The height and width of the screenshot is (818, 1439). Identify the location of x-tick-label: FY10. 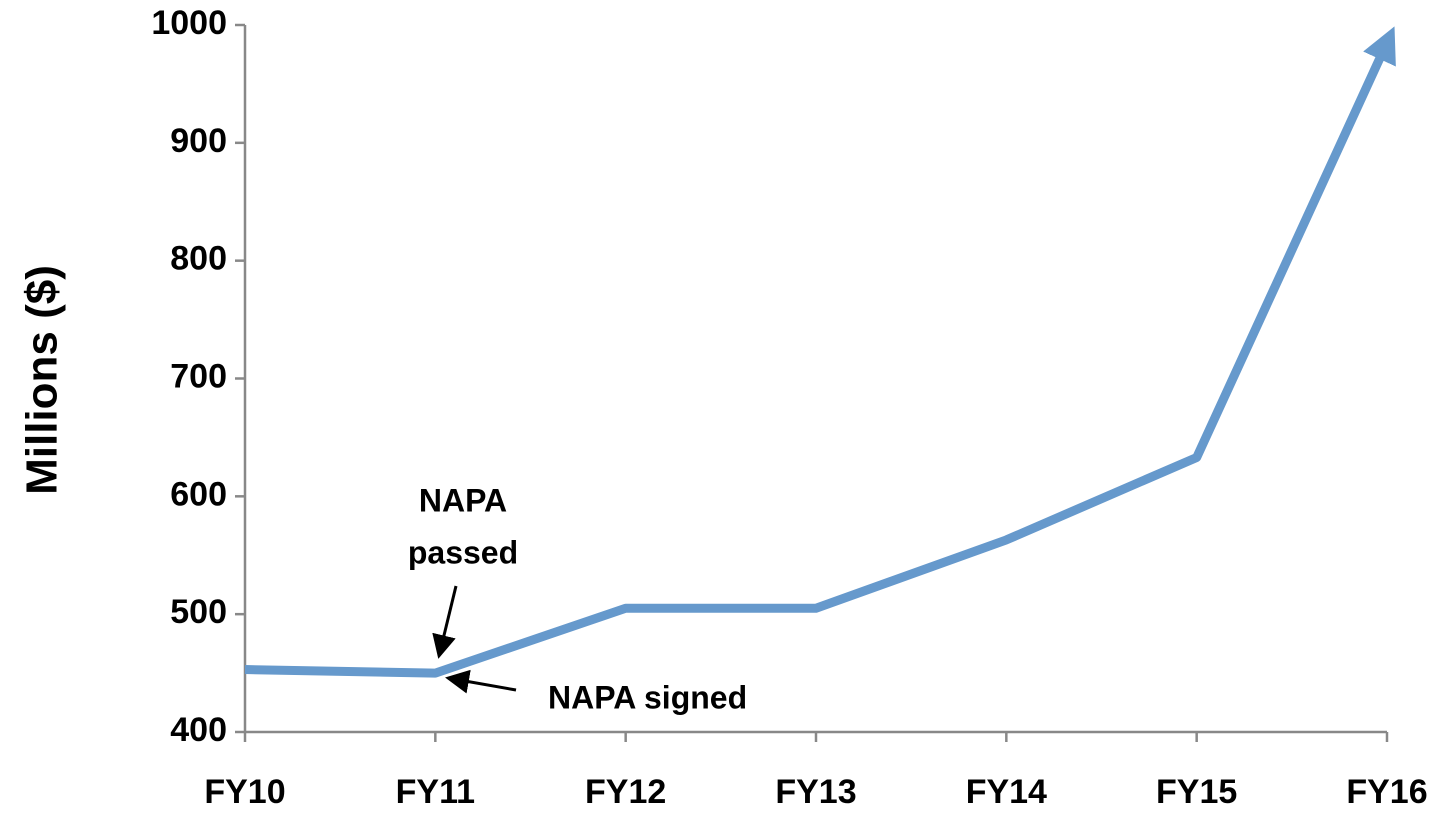
(244, 792).